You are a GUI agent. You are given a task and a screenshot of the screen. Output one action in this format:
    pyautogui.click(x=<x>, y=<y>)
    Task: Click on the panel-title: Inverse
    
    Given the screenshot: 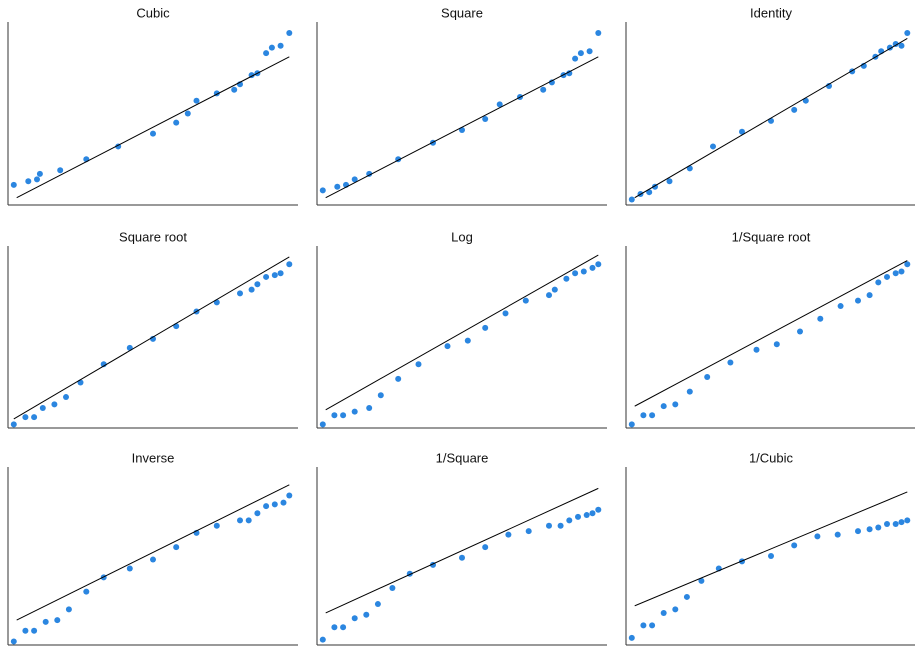 What is the action you would take?
    pyautogui.click(x=153, y=457)
    